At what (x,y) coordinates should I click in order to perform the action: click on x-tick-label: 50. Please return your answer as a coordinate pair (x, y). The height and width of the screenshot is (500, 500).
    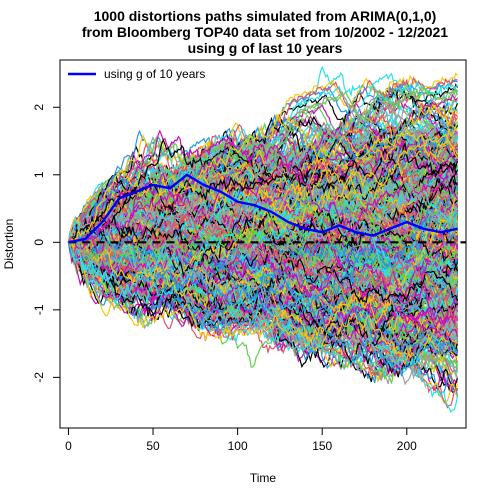
    Looking at the image, I should click on (153, 446).